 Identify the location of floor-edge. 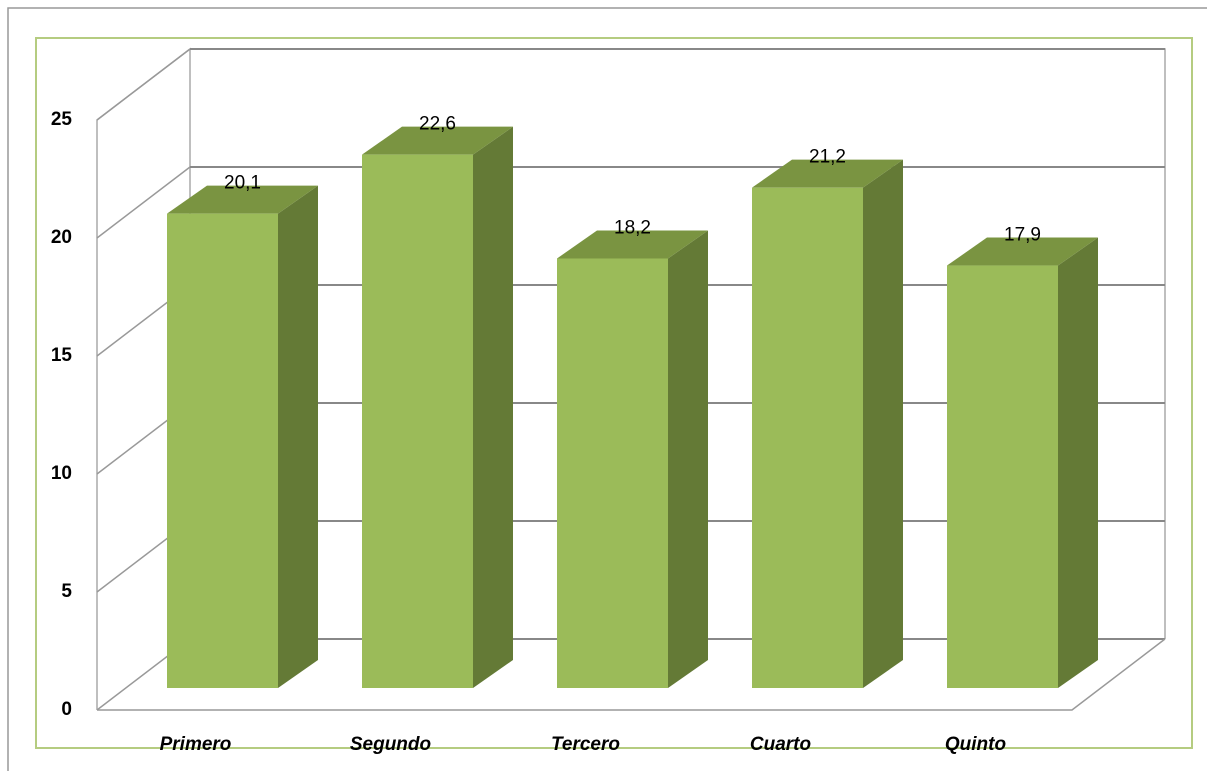
(631, 674).